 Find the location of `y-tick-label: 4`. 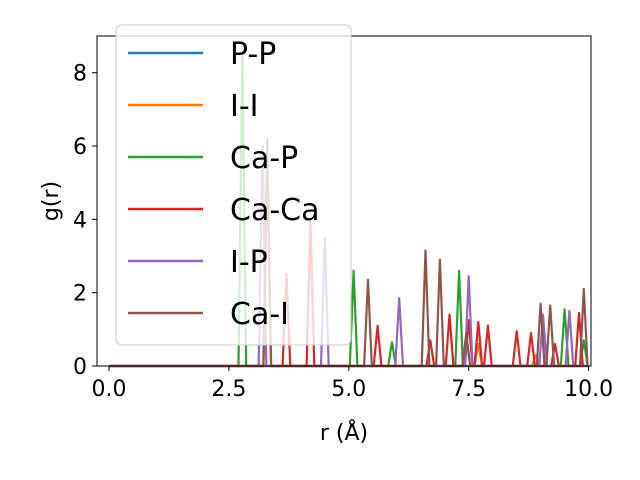

y-tick-label: 4 is located at coordinates (80, 220).